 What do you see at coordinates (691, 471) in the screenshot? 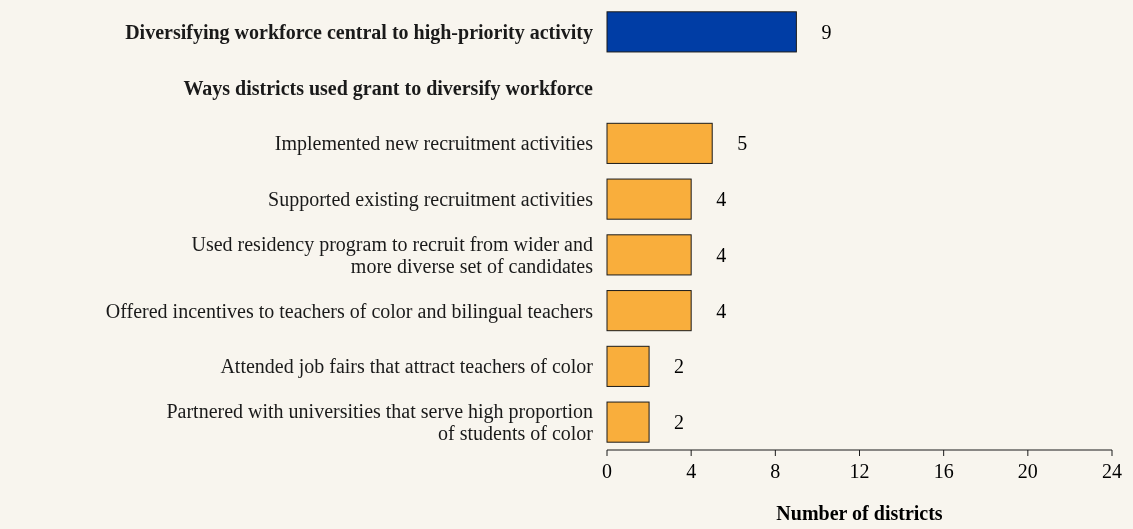
I see `x-tick-label: 4` at bounding box center [691, 471].